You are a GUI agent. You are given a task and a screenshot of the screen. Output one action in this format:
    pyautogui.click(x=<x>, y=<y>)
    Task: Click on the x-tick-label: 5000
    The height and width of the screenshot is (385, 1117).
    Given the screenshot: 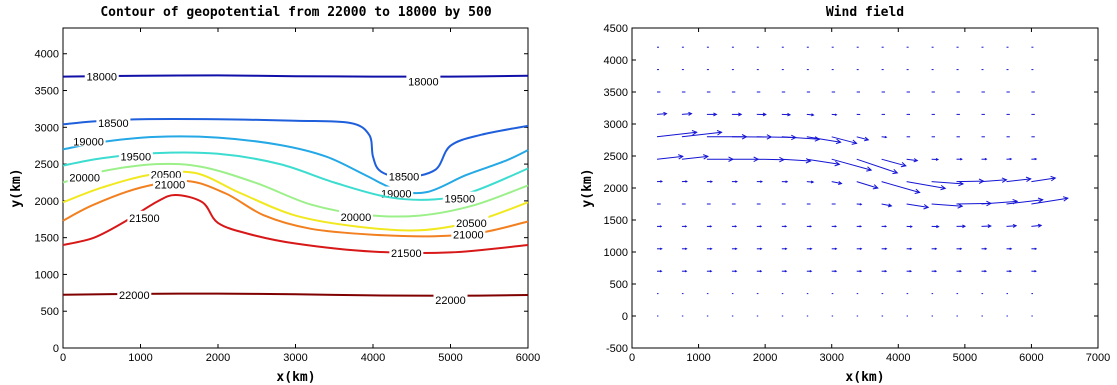 What is the action you would take?
    pyautogui.click(x=450, y=358)
    